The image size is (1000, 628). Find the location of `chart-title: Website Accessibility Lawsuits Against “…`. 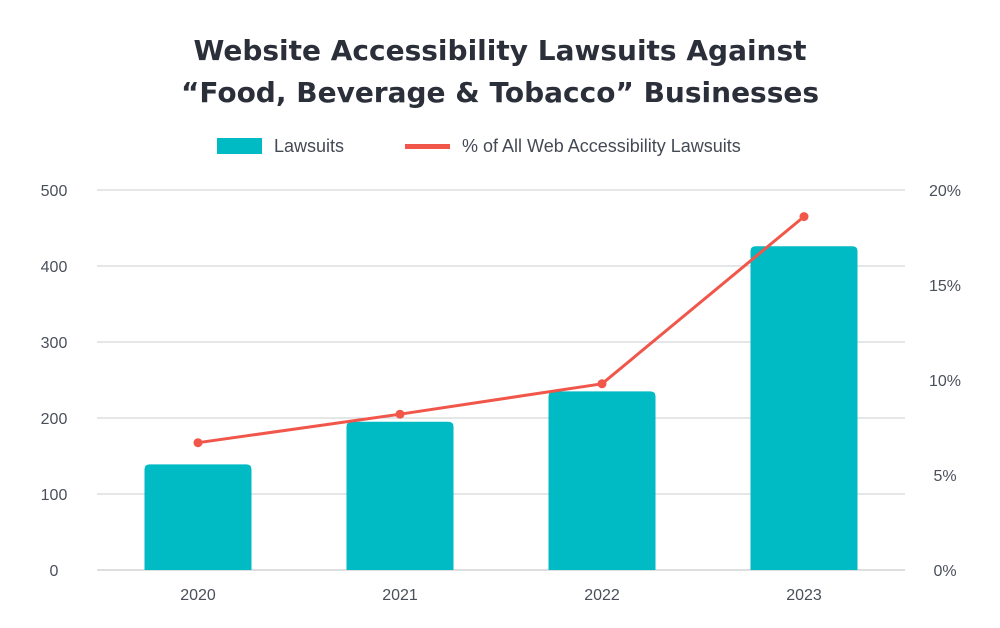

chart-title: Website Accessibility Lawsuits Against “… is located at coordinates (500, 72).